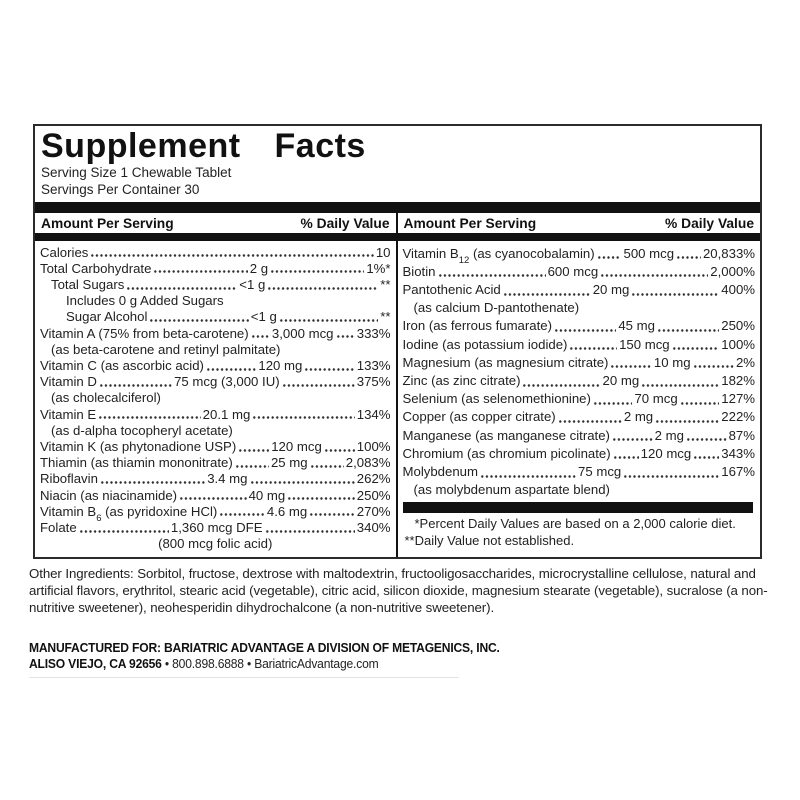  Describe the element at coordinates (636, 326) in the screenshot. I see `nutrient-amount: 45 mg` at that location.